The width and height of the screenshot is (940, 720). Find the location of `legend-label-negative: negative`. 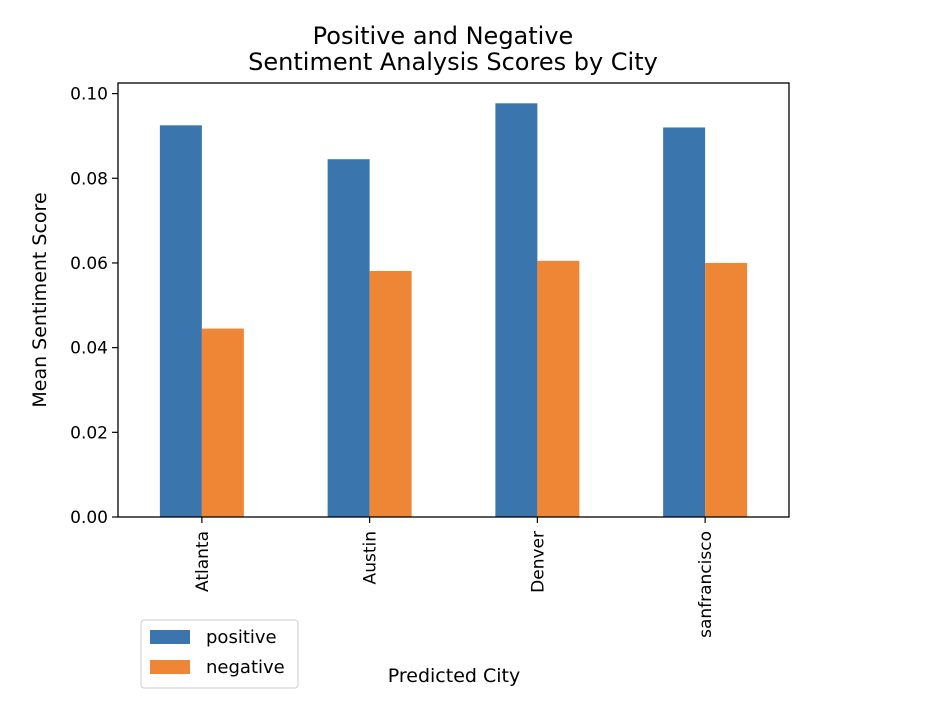

legend-label-negative: negative is located at coordinates (245, 667).